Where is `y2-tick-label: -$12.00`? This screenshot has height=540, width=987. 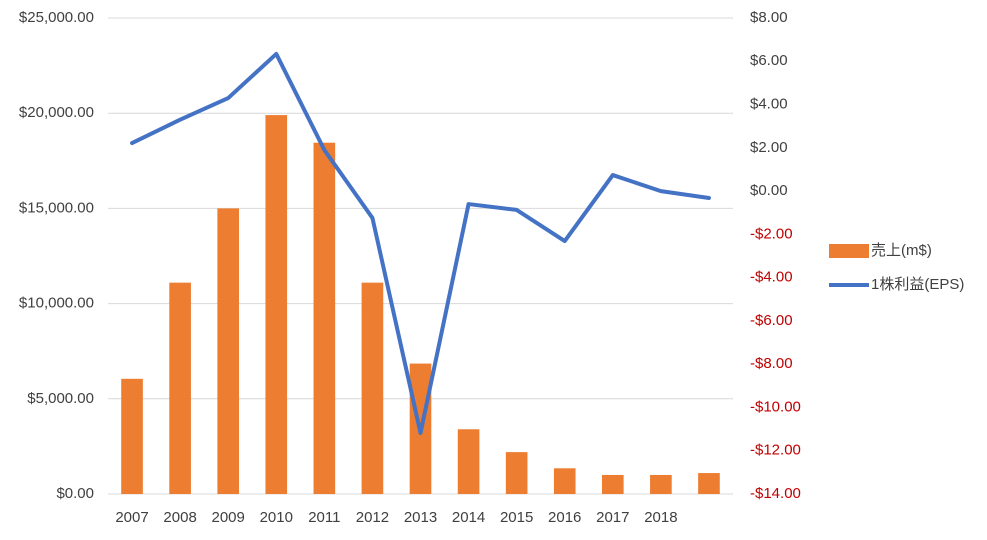
y2-tick-label: -$12.00 is located at coordinates (775, 450).